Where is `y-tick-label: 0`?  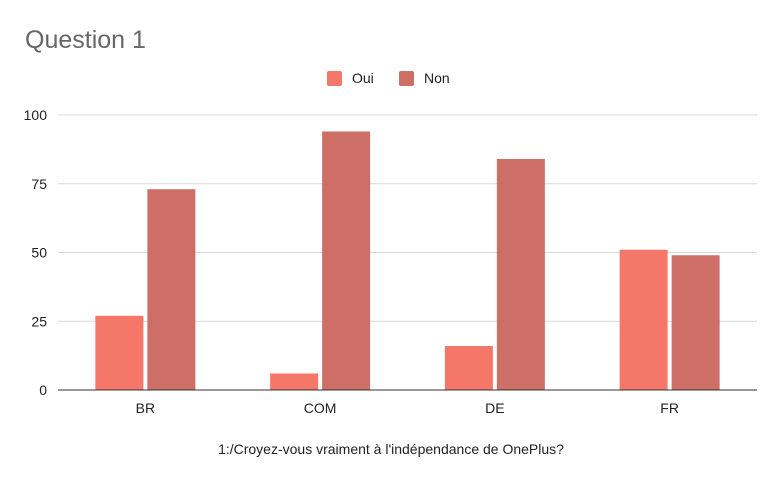
y-tick-label: 0 is located at coordinates (43, 390).